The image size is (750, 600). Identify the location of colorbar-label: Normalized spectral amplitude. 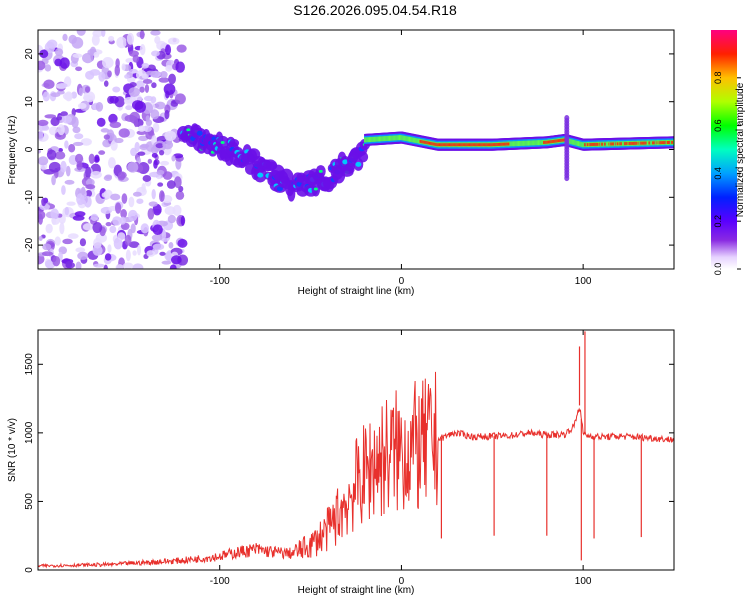
(740, 149).